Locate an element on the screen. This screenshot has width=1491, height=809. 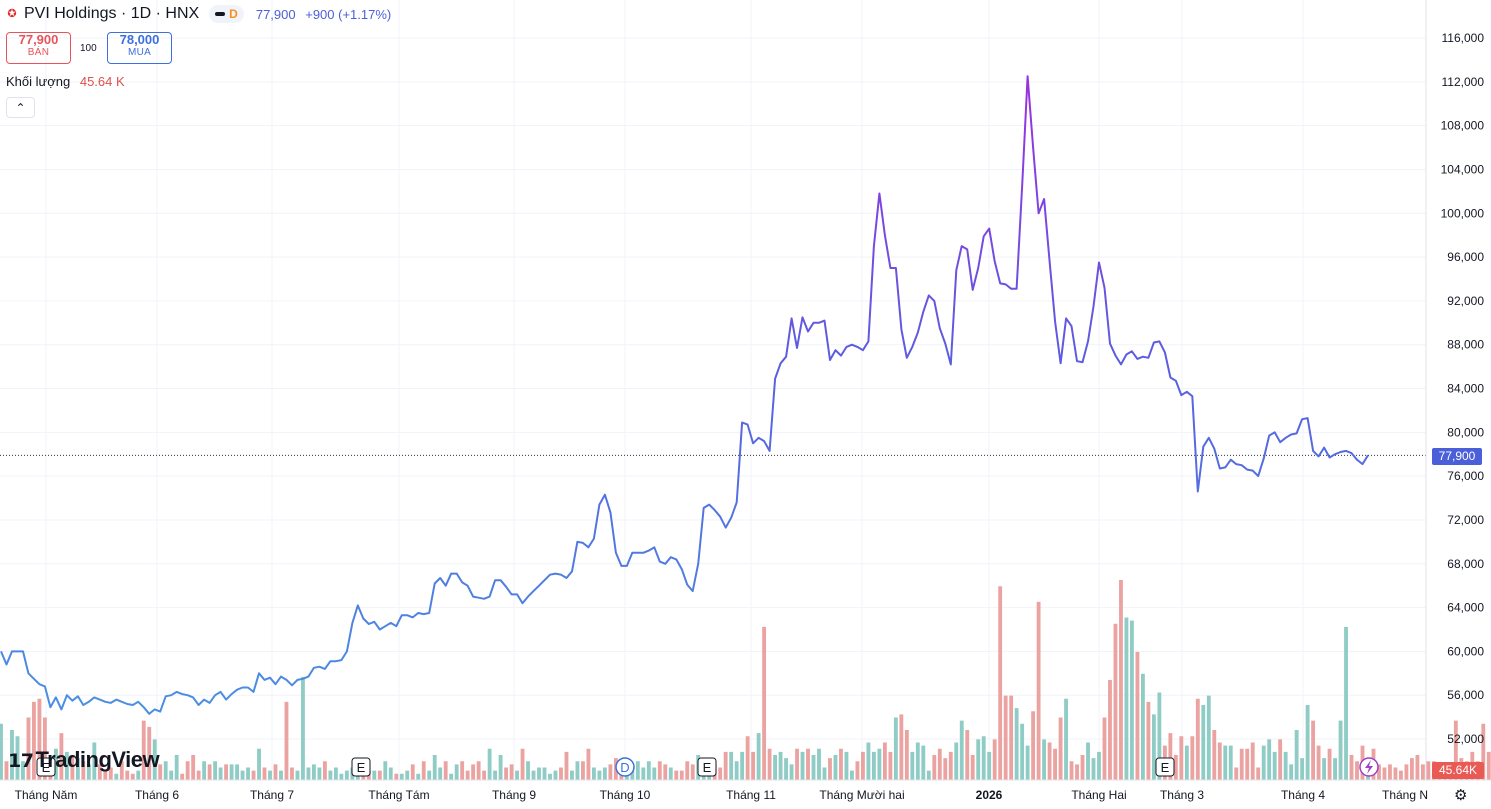
tradingview-mark-icon: 𝟭𝟳 is located at coordinates (21, 761).